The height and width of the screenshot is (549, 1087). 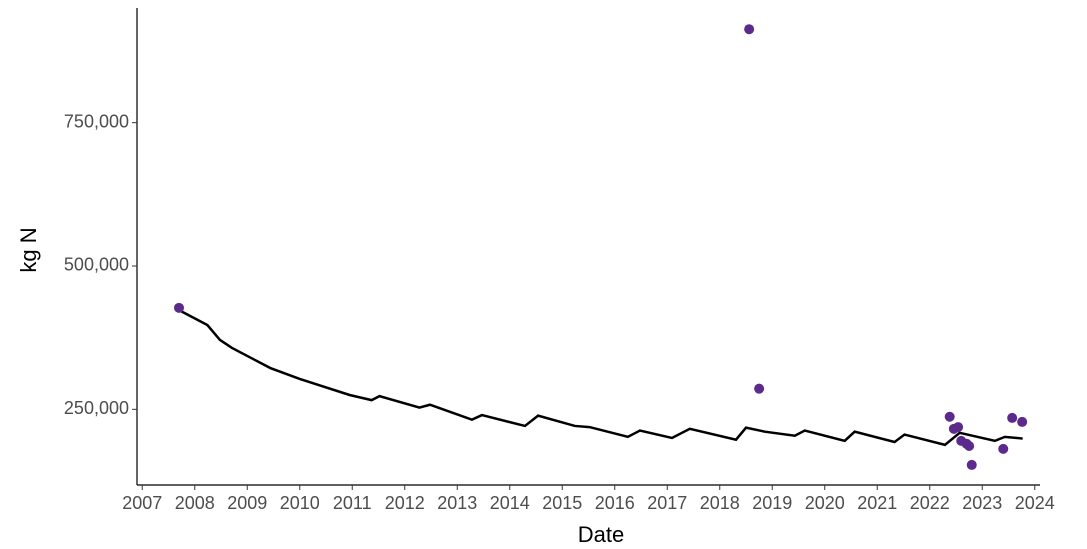 I want to click on x-tick-label: 2019, so click(x=772, y=503).